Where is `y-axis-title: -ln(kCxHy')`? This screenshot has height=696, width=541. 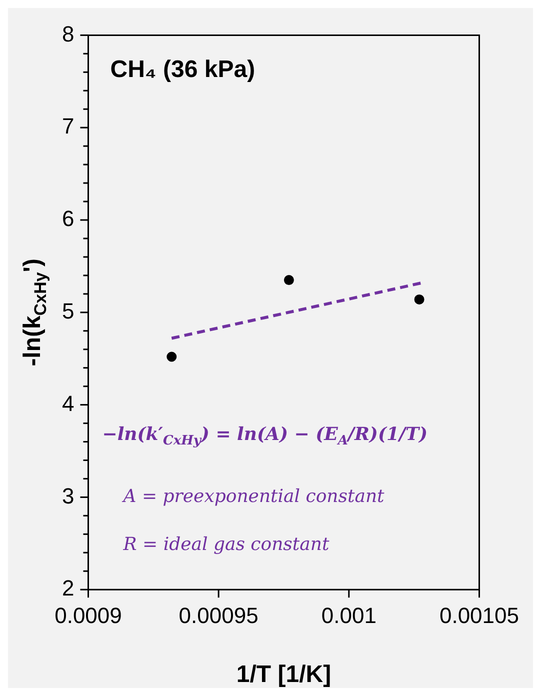
y-axis-title: -ln(kCxHy') is located at coordinates (34, 312).